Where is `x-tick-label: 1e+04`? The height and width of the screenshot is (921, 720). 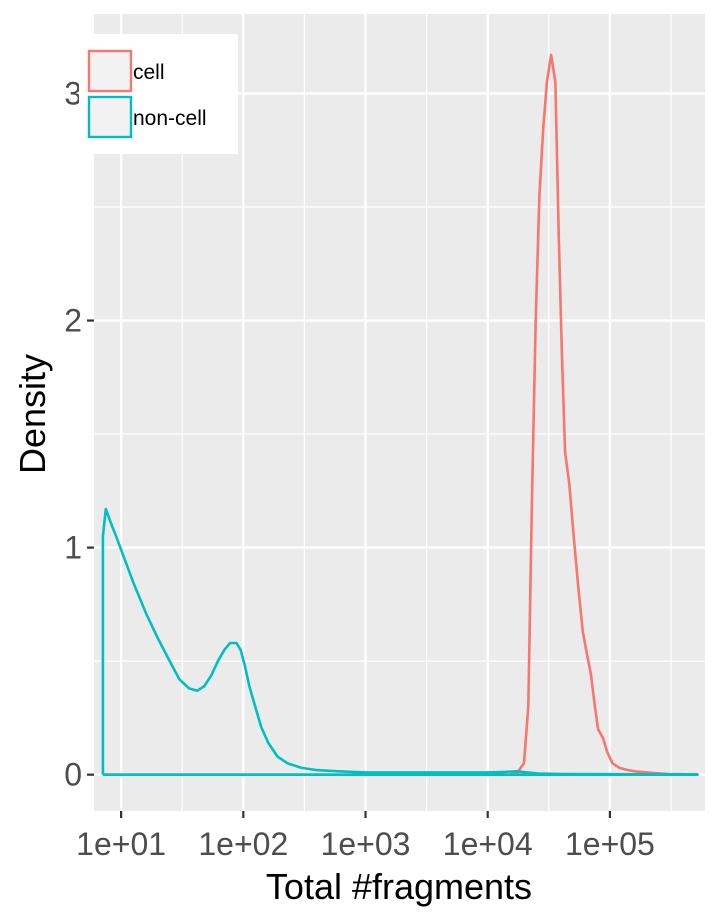
x-tick-label: 1e+04 is located at coordinates (488, 844).